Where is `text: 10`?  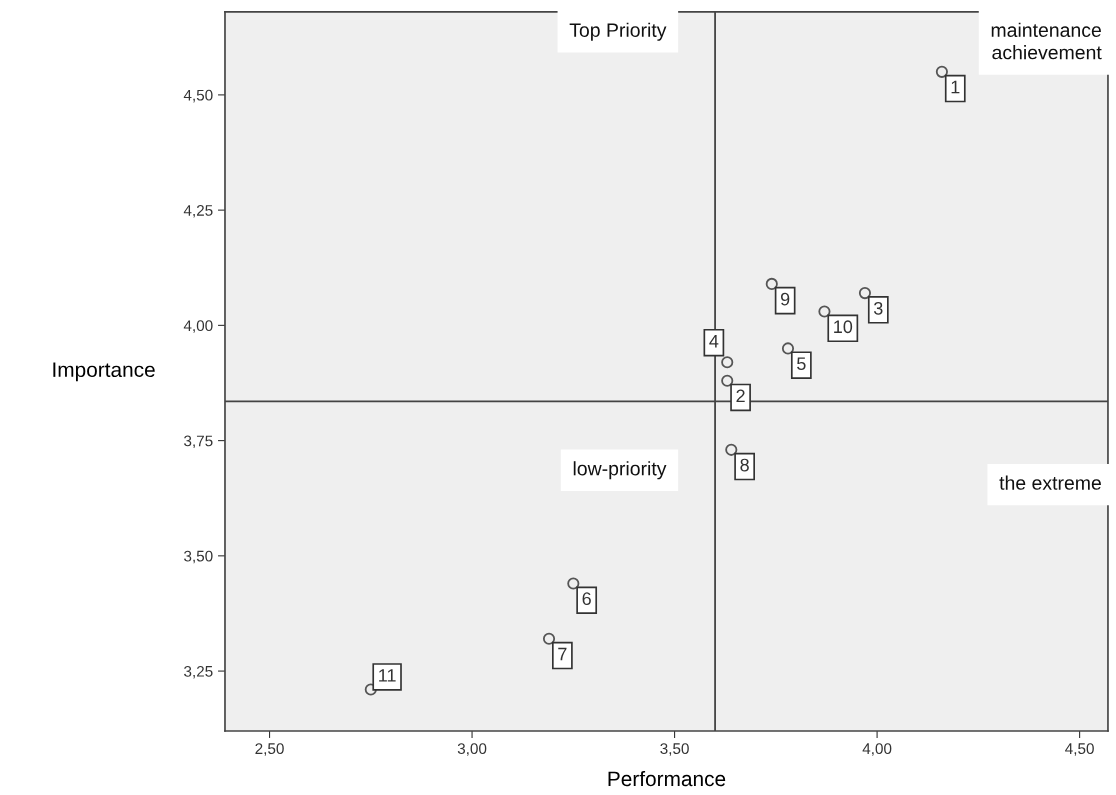 text: 10 is located at coordinates (843, 327).